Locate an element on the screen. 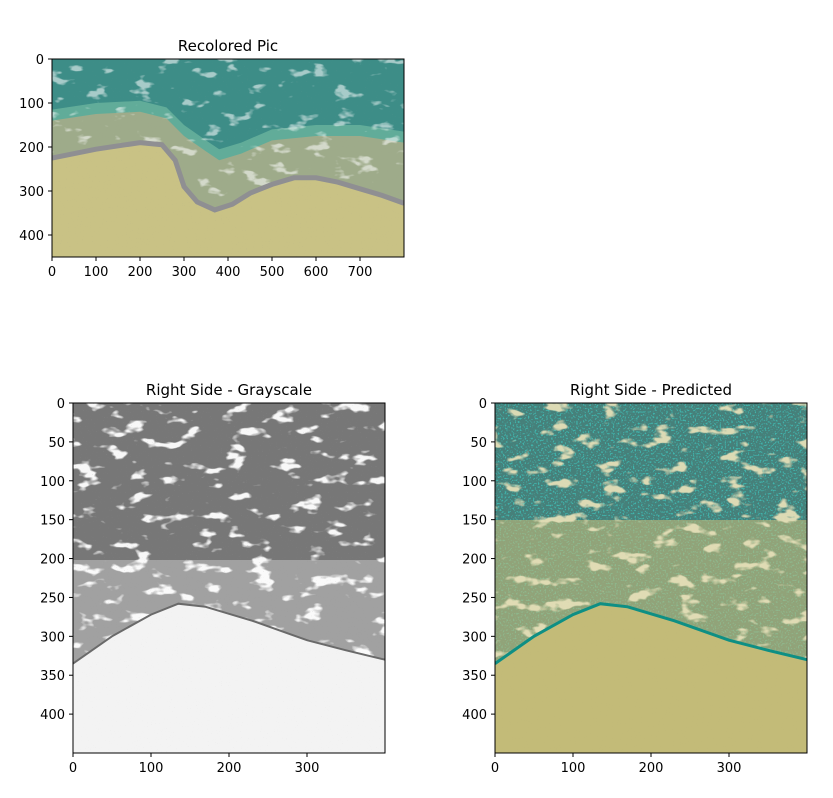 This screenshot has height=798, width=833. x-tick-label: 400 is located at coordinates (228, 272).